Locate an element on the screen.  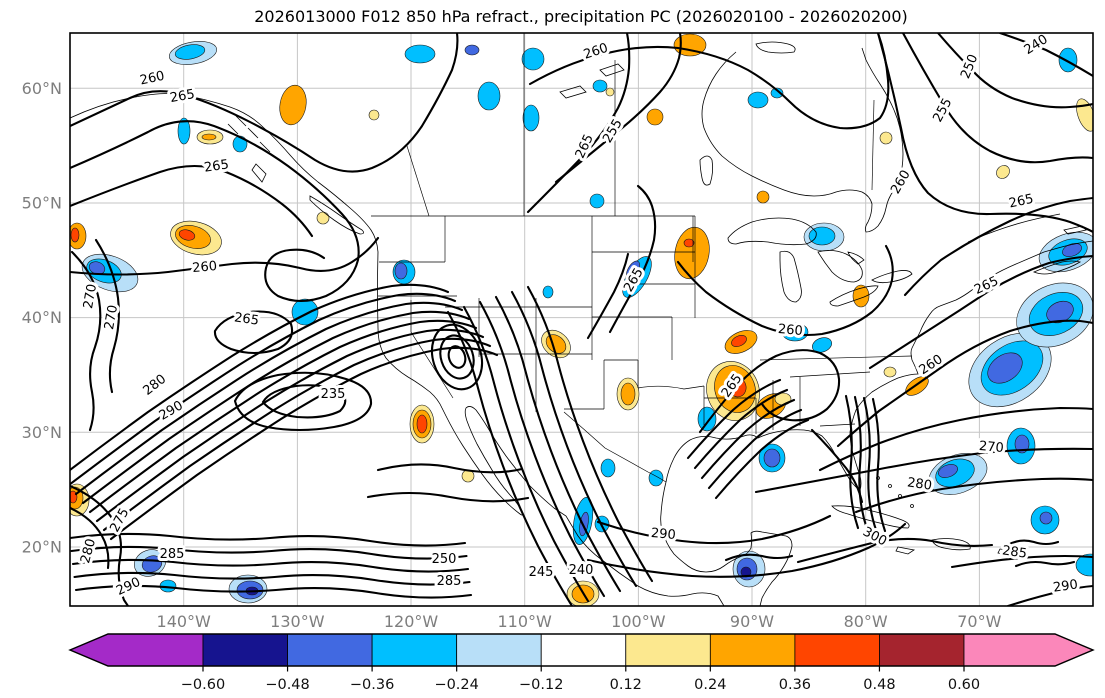
y-tick-label: 30°N is located at coordinates (42, 432).